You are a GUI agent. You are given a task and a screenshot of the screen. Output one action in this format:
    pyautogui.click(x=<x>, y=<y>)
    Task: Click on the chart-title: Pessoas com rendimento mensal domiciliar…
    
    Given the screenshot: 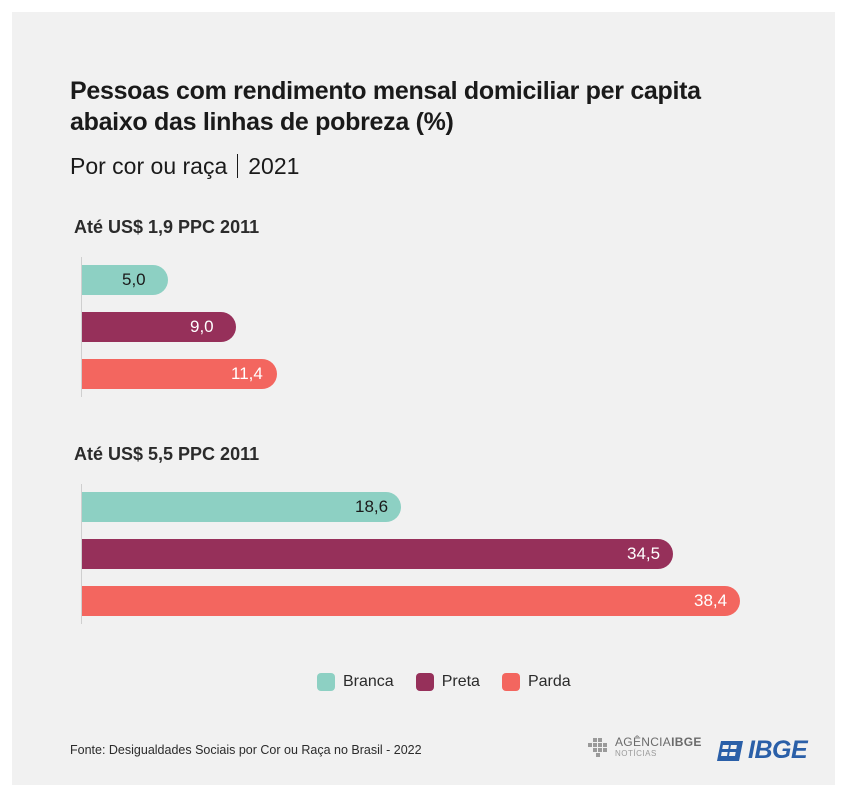 What is the action you would take?
    pyautogui.click(x=385, y=106)
    